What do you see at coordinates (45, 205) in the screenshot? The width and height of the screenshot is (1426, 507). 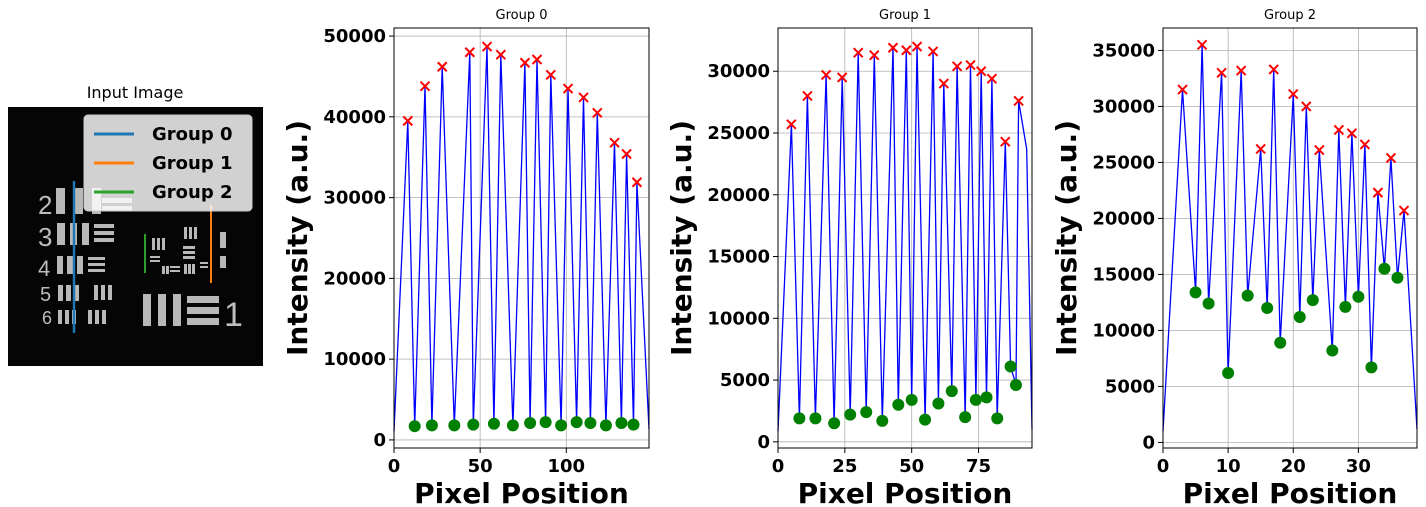 I see `target-label-2: 2` at bounding box center [45, 205].